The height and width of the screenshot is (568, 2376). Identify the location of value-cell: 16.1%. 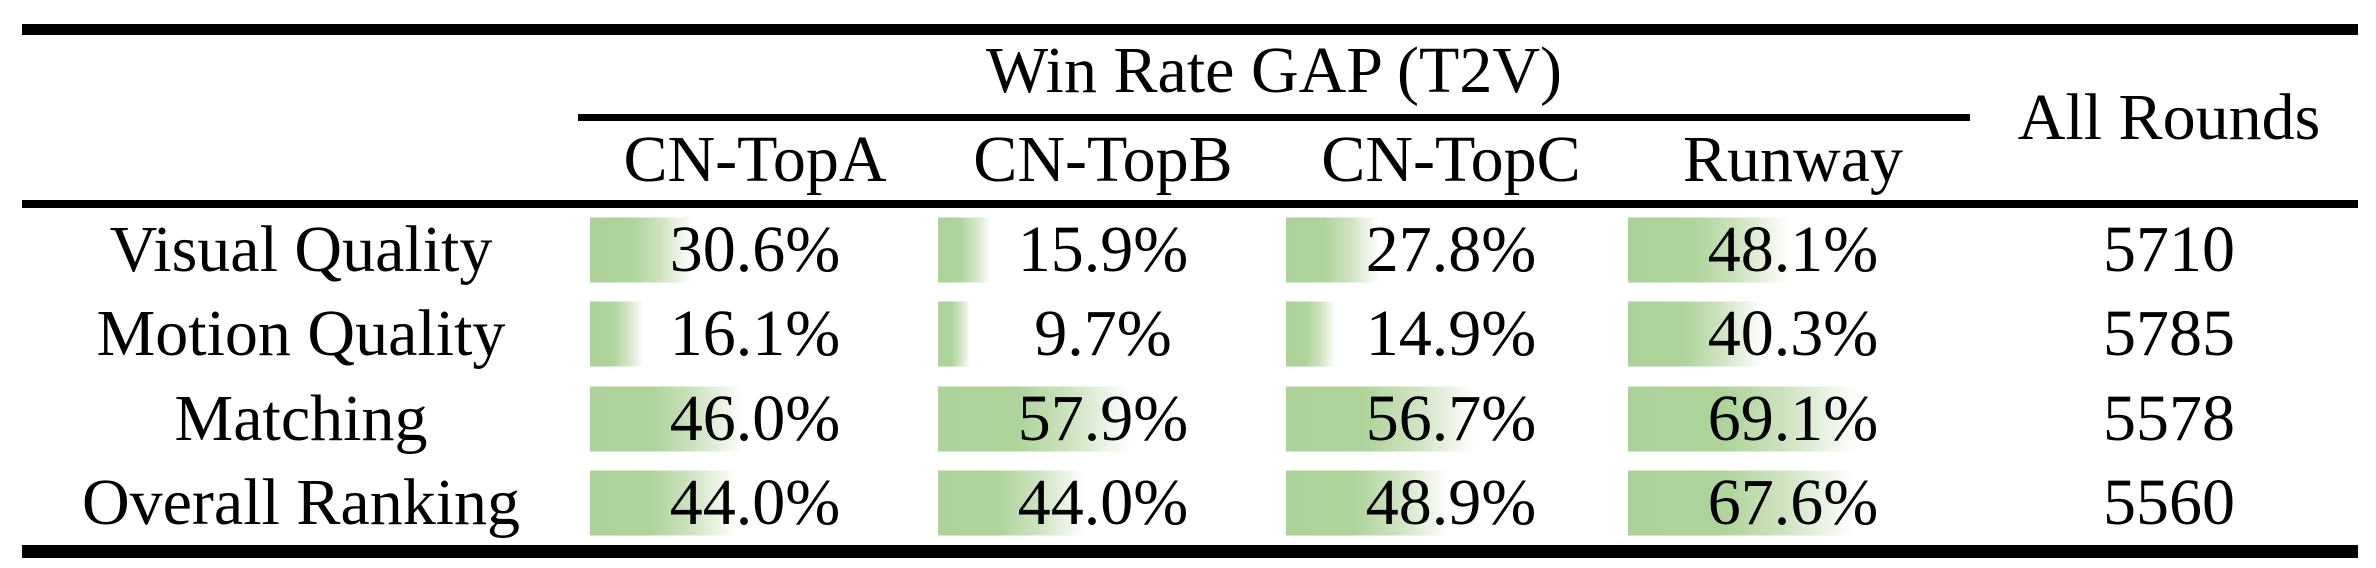
(755, 334).